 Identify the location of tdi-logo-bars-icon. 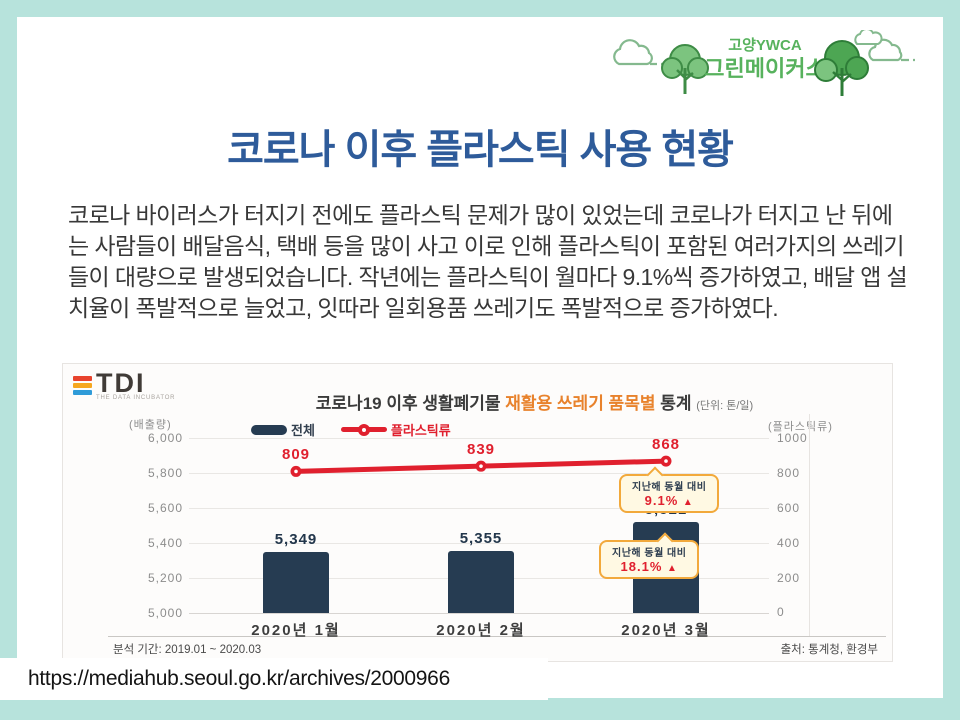
(82, 385).